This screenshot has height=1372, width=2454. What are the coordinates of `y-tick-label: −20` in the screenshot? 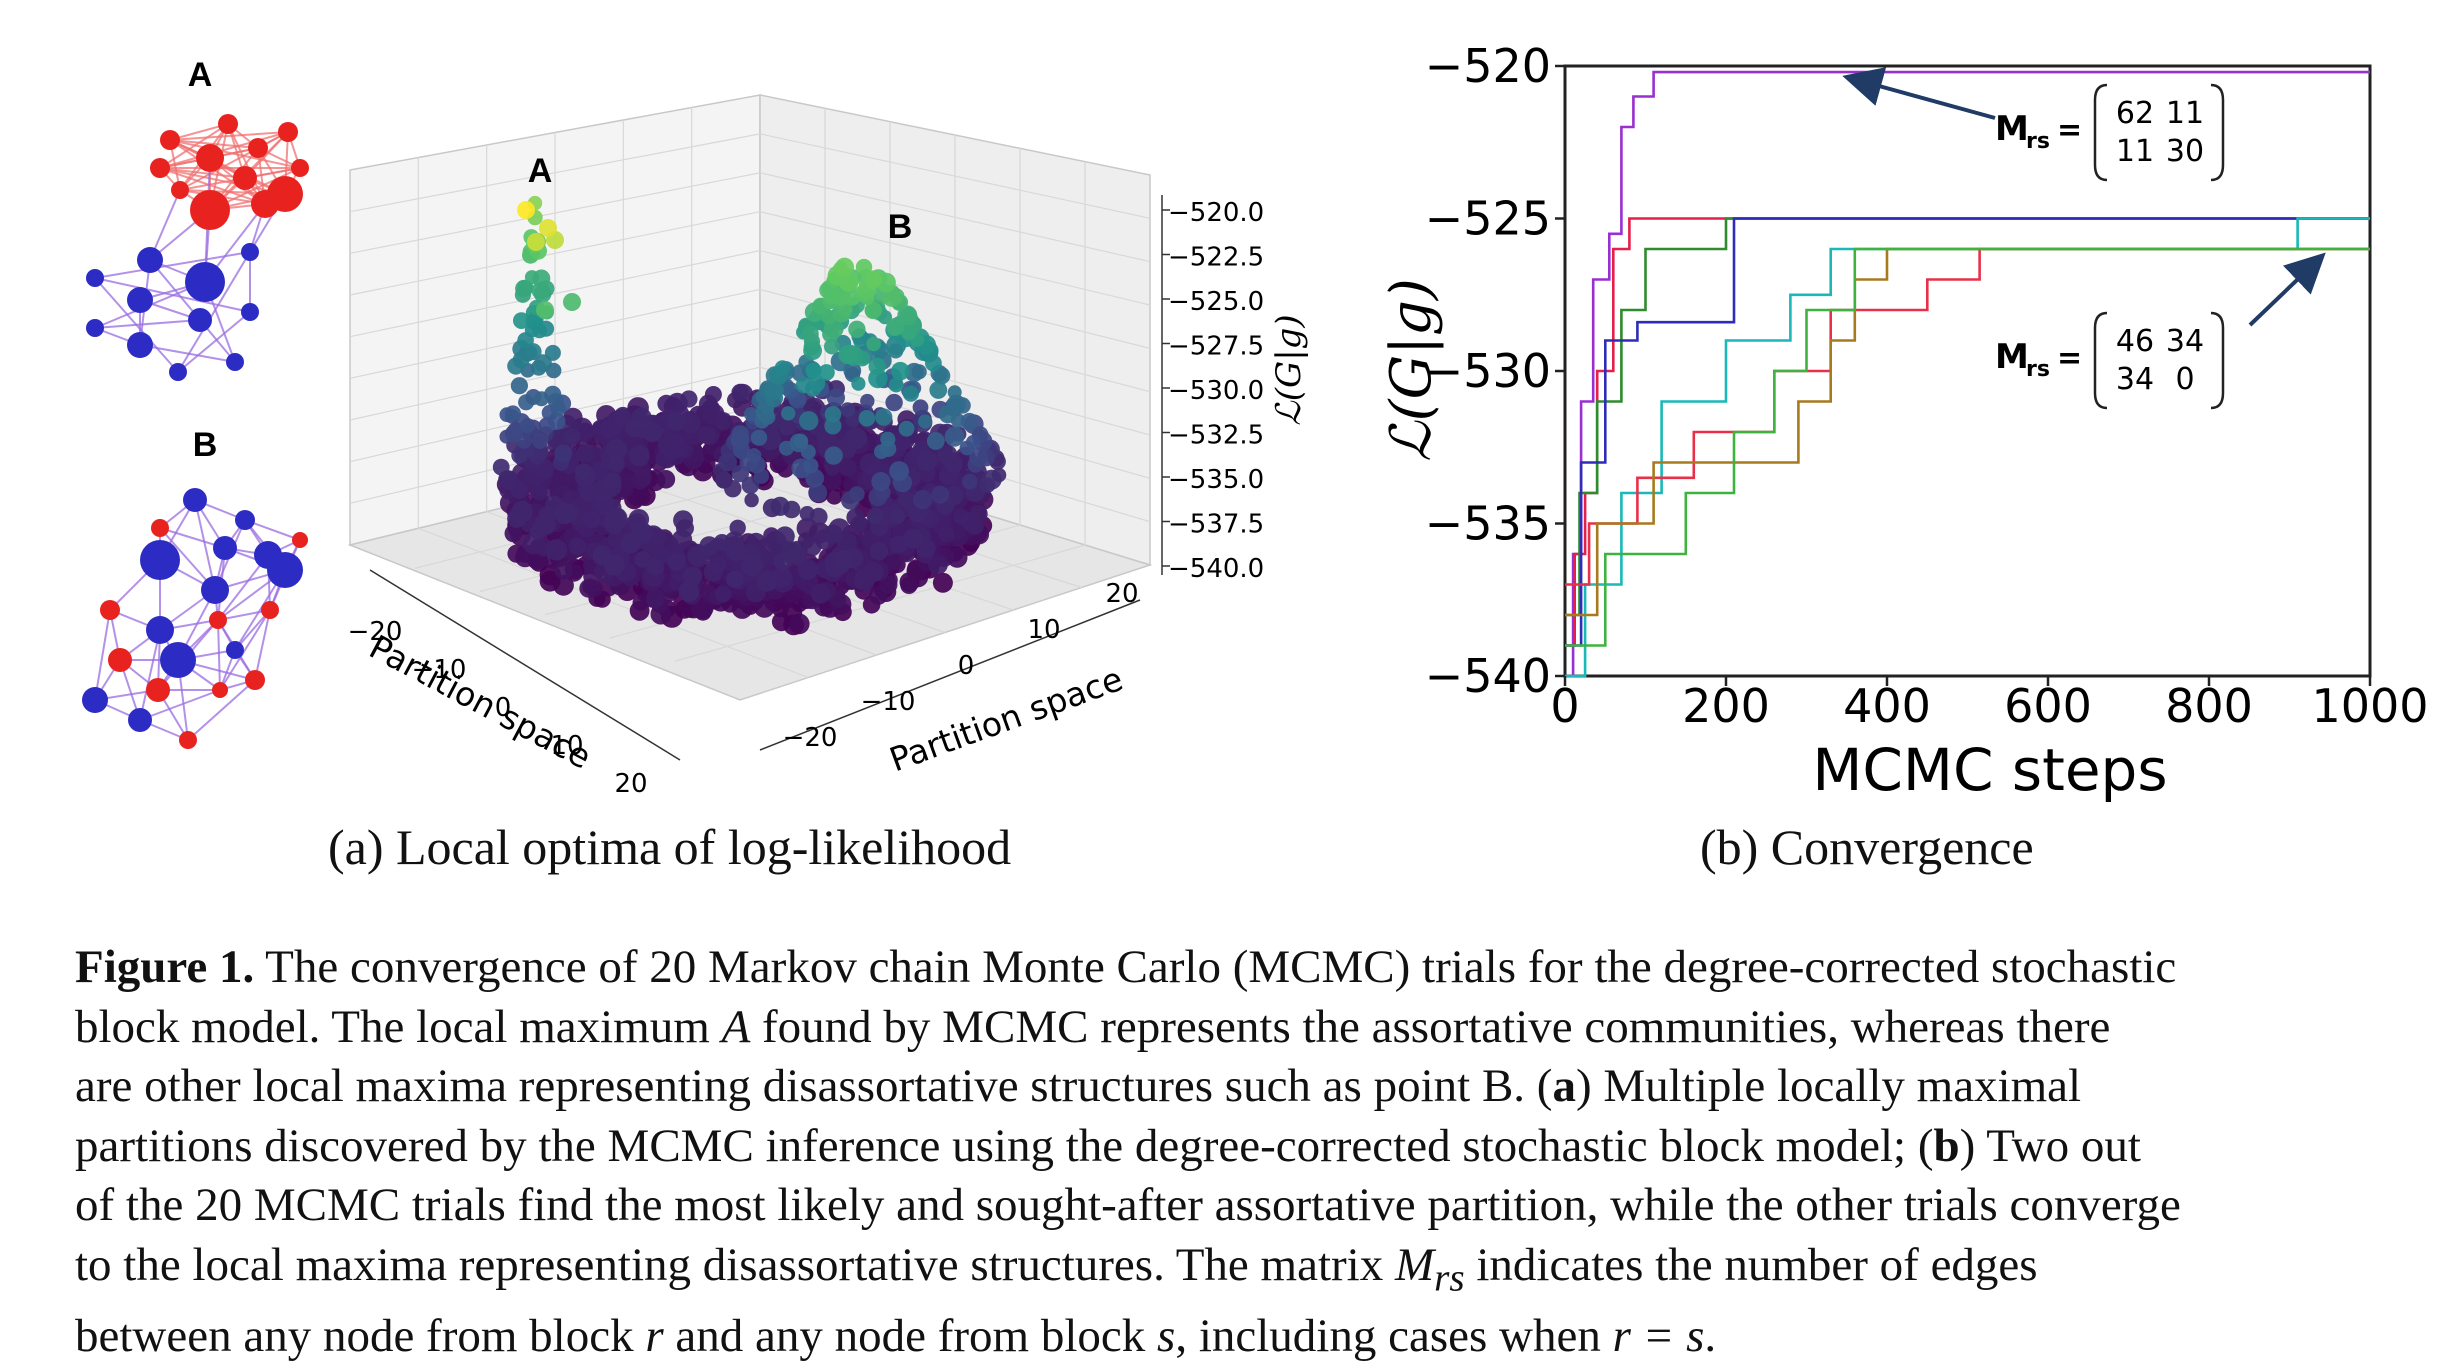 It's located at (810, 738).